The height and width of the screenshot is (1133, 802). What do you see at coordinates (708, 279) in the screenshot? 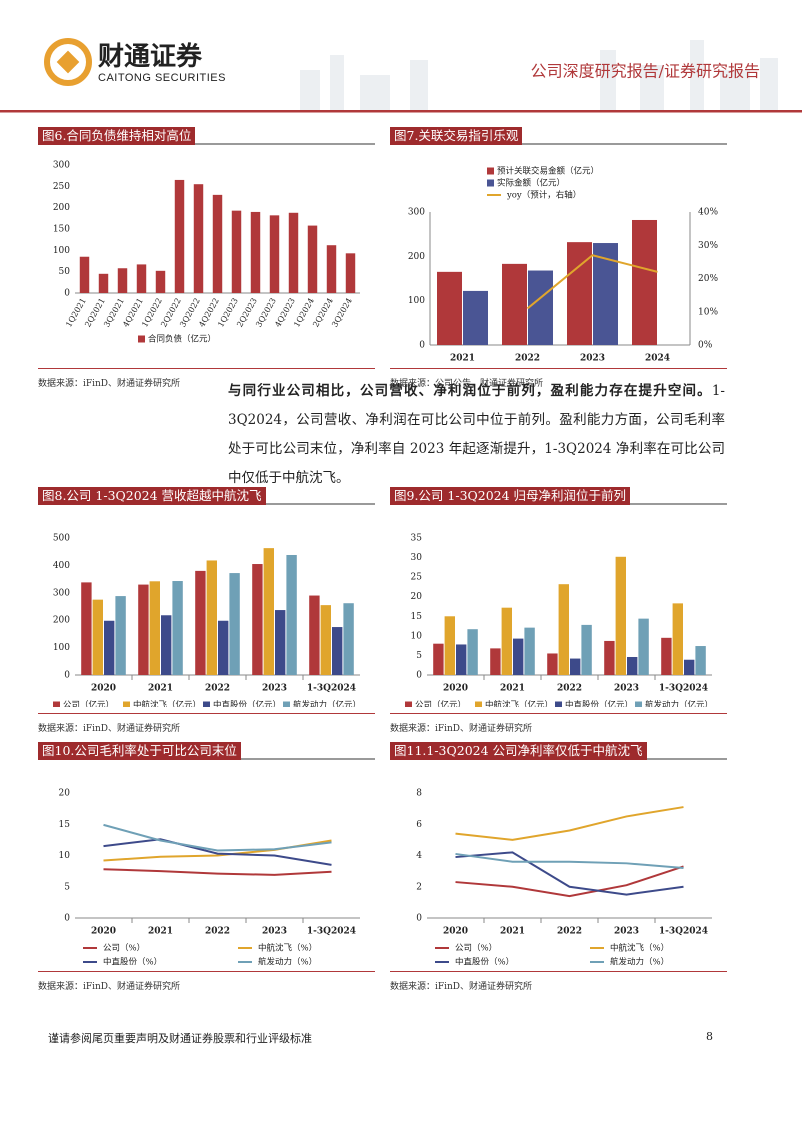
I see `y2-tick-label: 20%` at bounding box center [708, 279].